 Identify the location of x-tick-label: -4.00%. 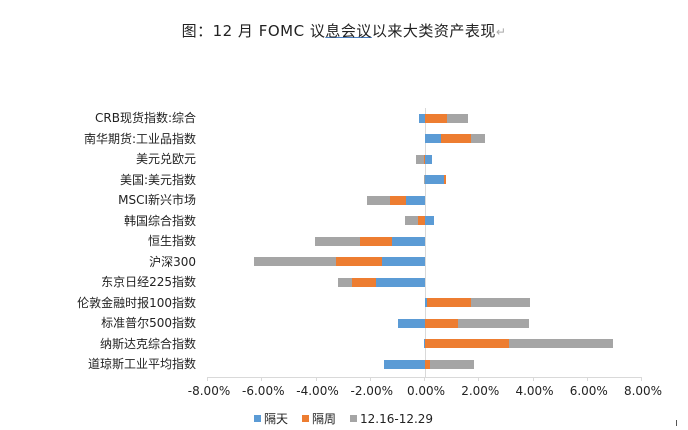
(317, 391).